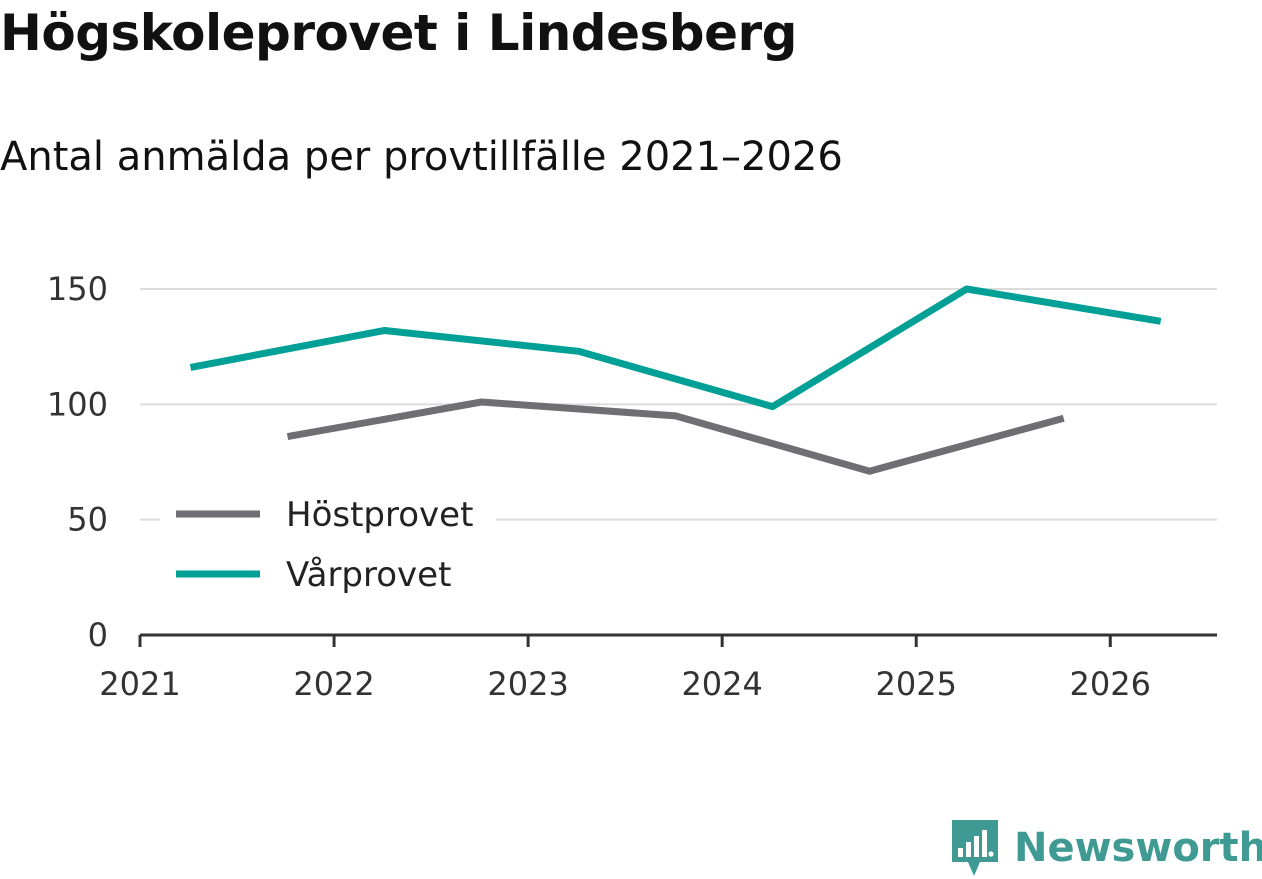  I want to click on x-tick-label: 2021, so click(139, 684).